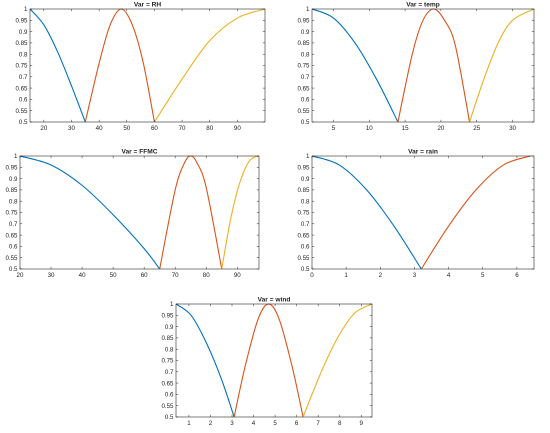 This screenshot has width=550, height=433. I want to click on x-tick-label: 90, so click(237, 128).